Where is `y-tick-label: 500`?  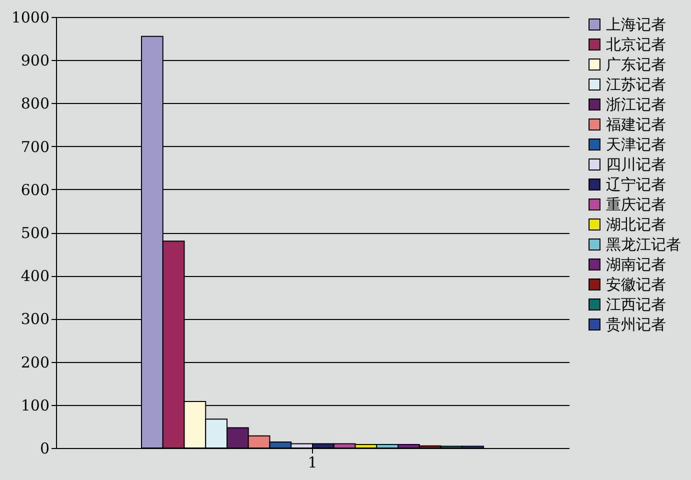
y-tick-label: 500 is located at coordinates (35, 233).